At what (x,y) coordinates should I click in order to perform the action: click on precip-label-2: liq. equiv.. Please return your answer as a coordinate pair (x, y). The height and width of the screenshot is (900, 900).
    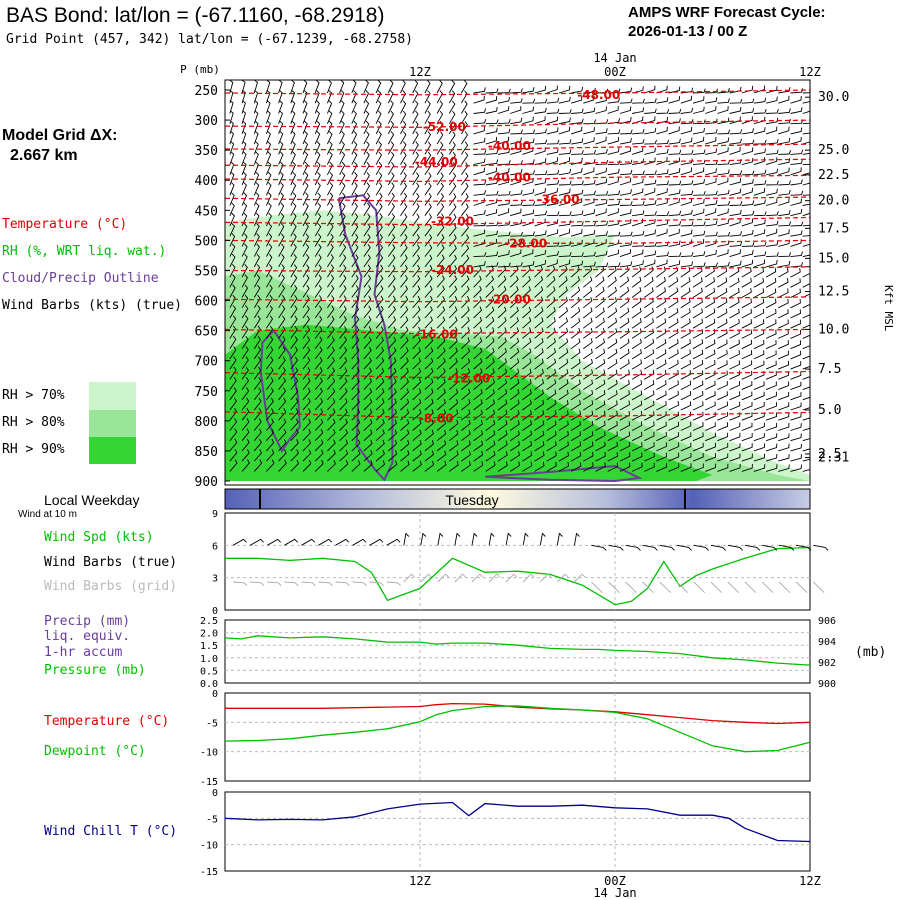
    Looking at the image, I should click on (87, 636).